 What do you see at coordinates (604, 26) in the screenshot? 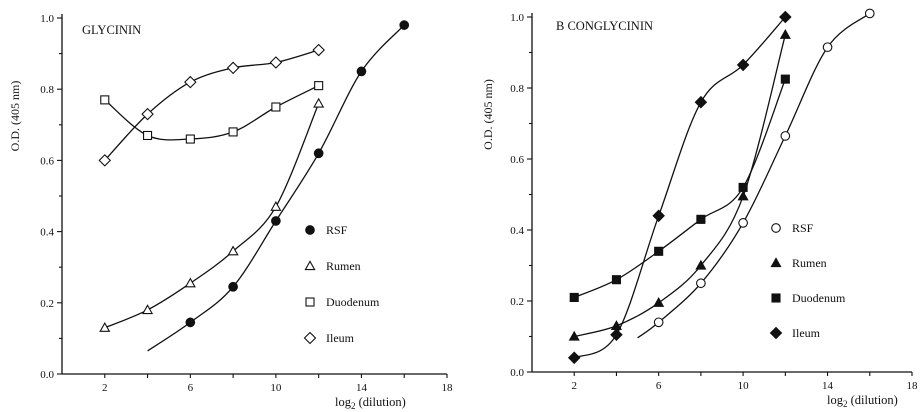
I see `chart-title: B CONGLYCININ` at bounding box center [604, 26].